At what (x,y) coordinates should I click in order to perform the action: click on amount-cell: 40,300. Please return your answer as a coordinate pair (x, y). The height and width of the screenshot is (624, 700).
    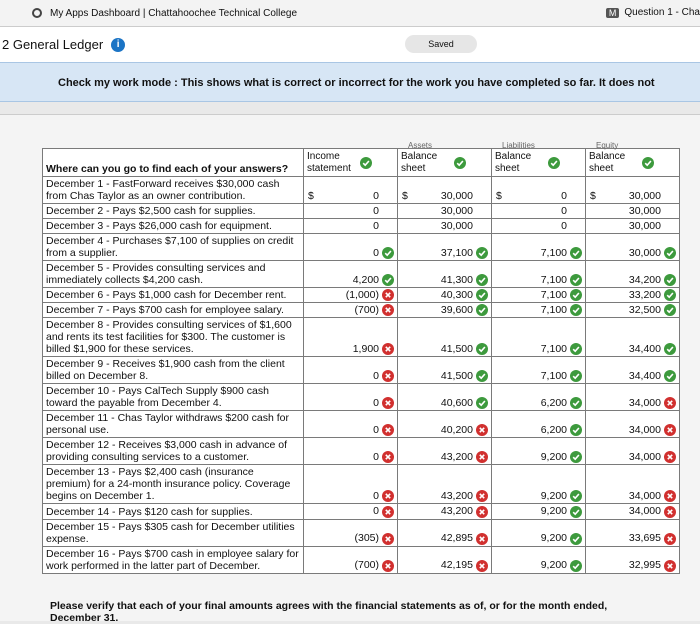
    Looking at the image, I should click on (444, 295).